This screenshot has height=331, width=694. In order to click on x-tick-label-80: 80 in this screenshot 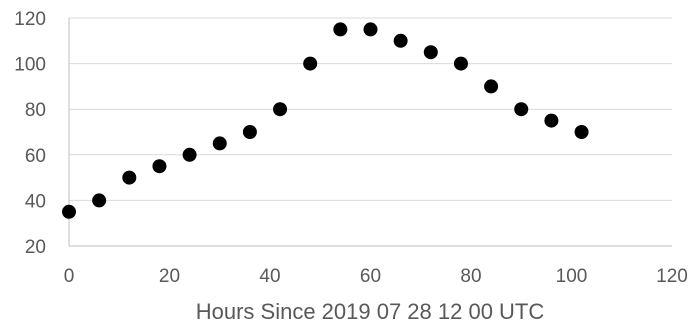, I will do `click(470, 276)`.